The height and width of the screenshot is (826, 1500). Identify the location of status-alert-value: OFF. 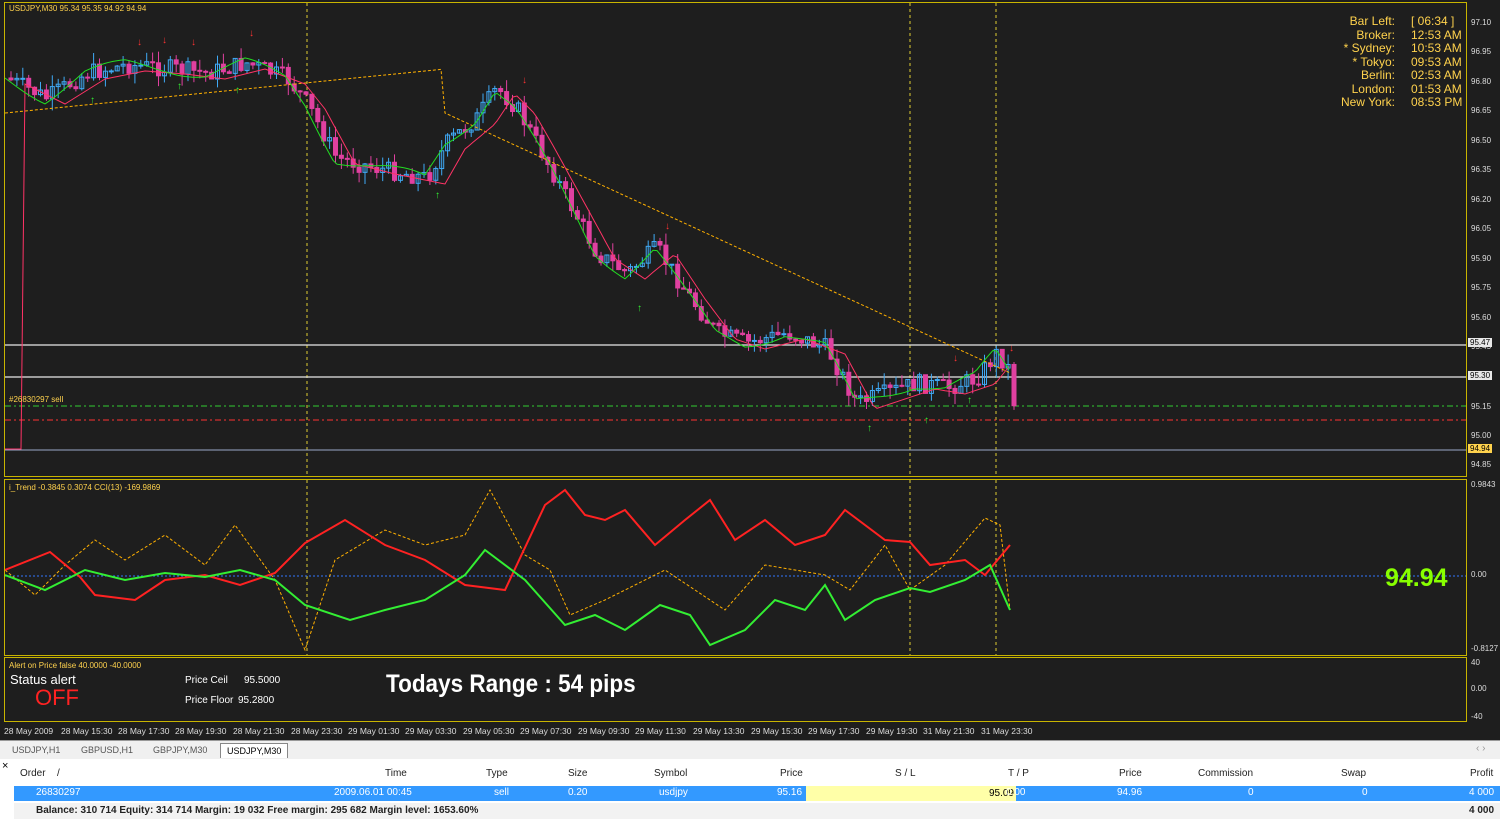
(57, 697).